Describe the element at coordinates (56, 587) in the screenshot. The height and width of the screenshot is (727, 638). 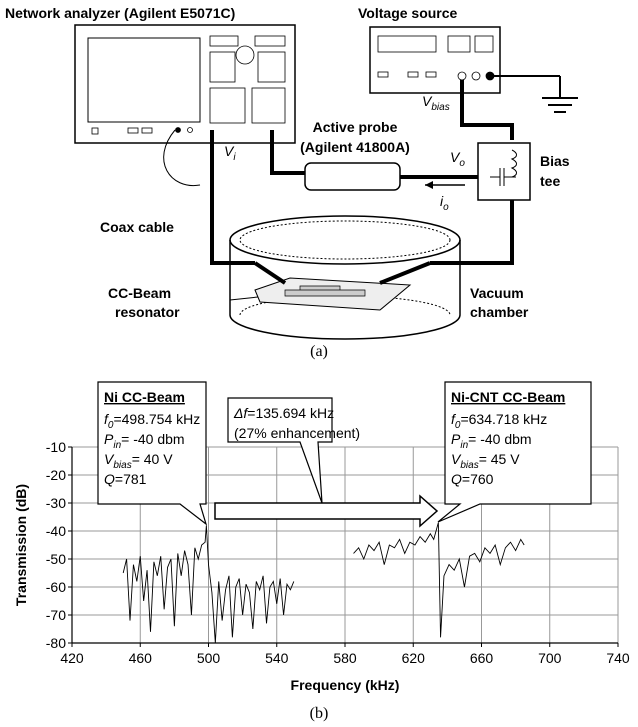
I see `y-tick-label: -60` at that location.